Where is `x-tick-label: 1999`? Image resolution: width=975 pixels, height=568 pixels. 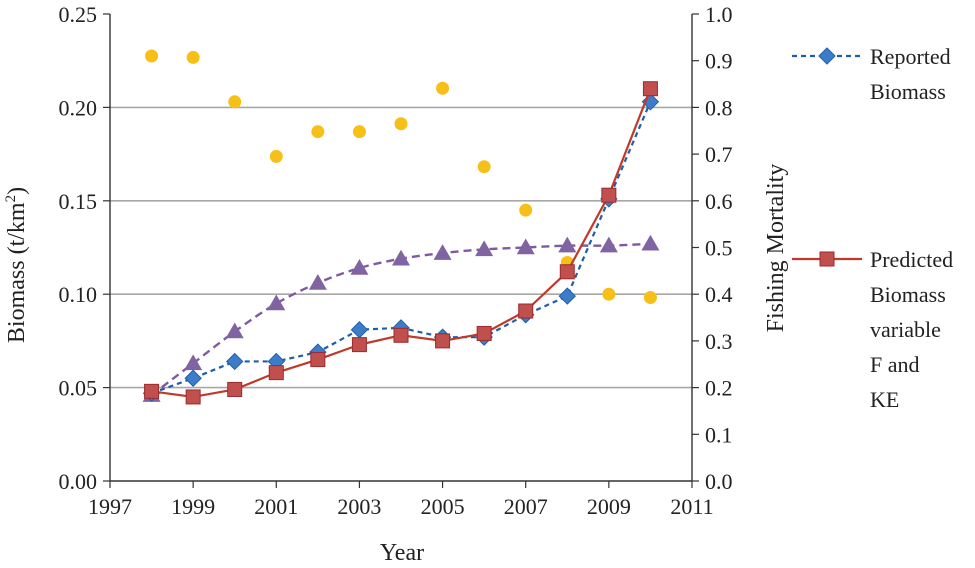
x-tick-label: 1999 is located at coordinates (193, 506).